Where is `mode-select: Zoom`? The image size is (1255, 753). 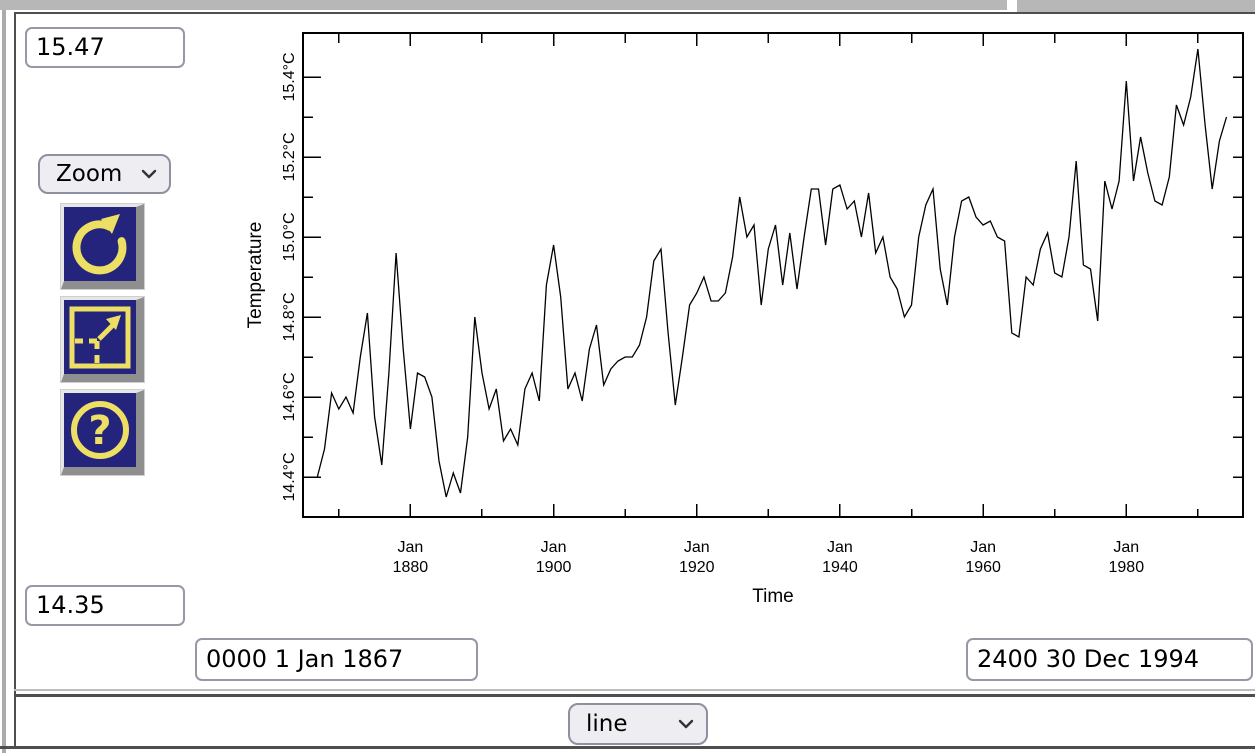 mode-select: Zoom is located at coordinates (104, 174).